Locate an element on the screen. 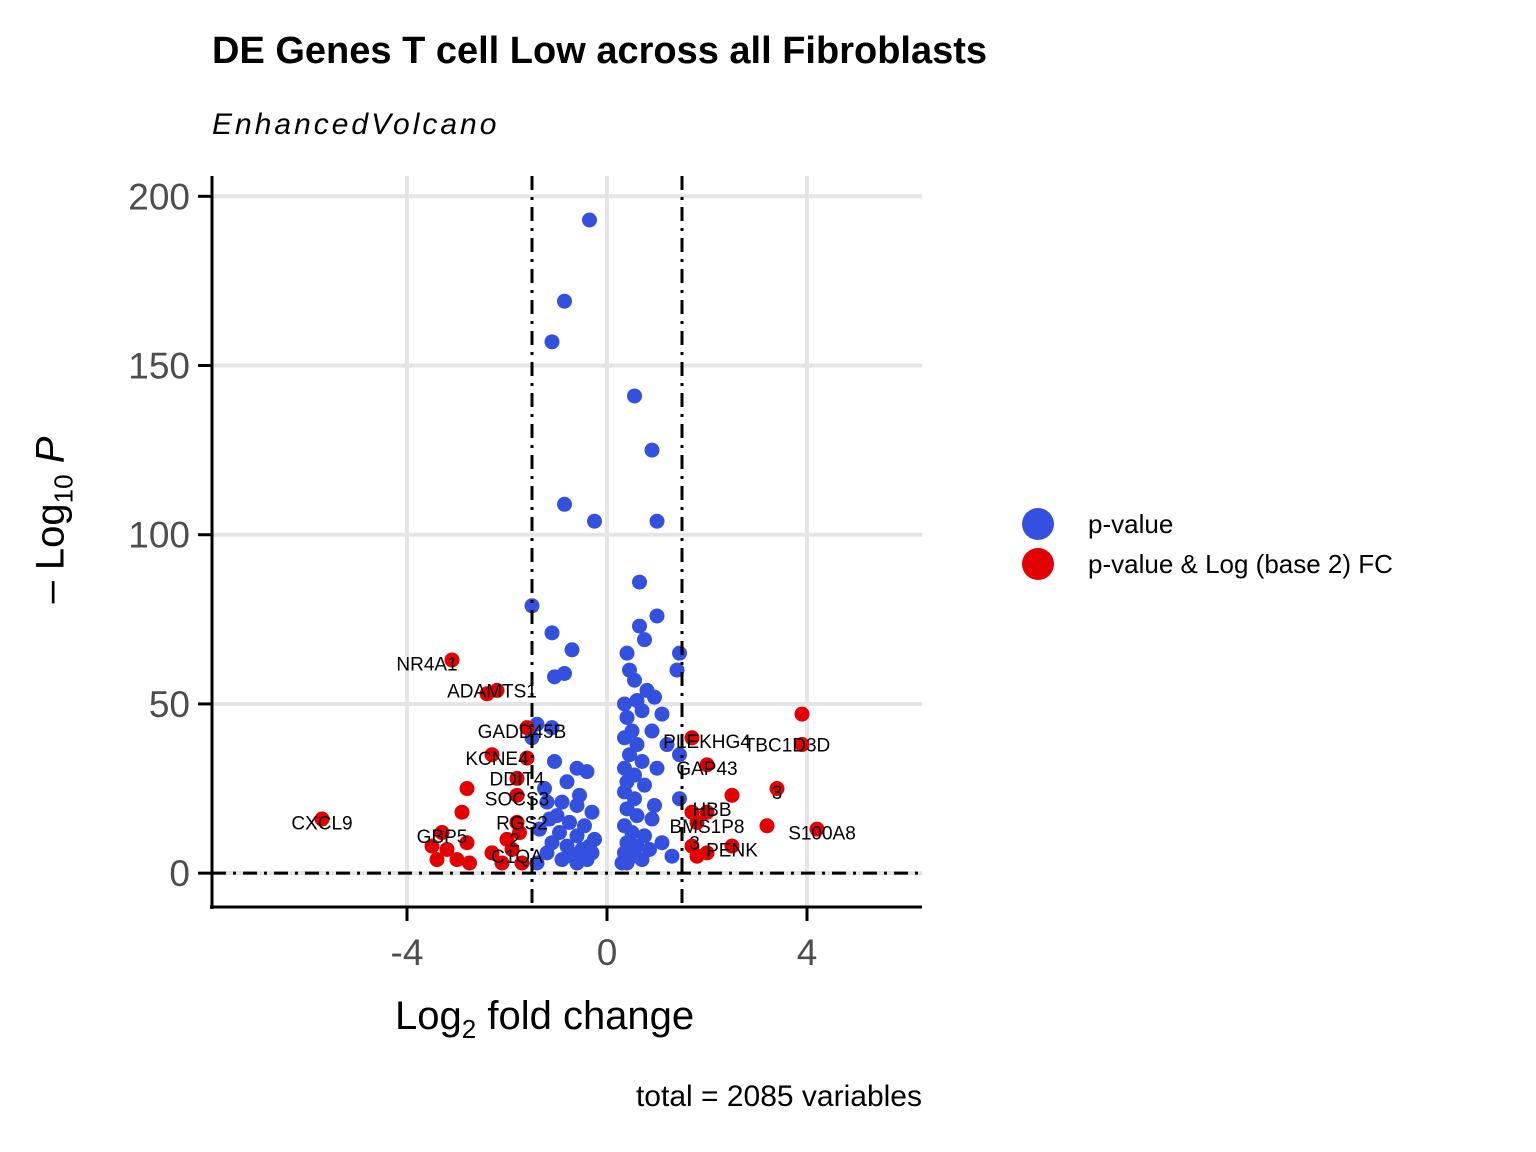 Image resolution: width=1536 pixels, height=1152 pixels. gene-label: ADAMTS1 is located at coordinates (492, 691).